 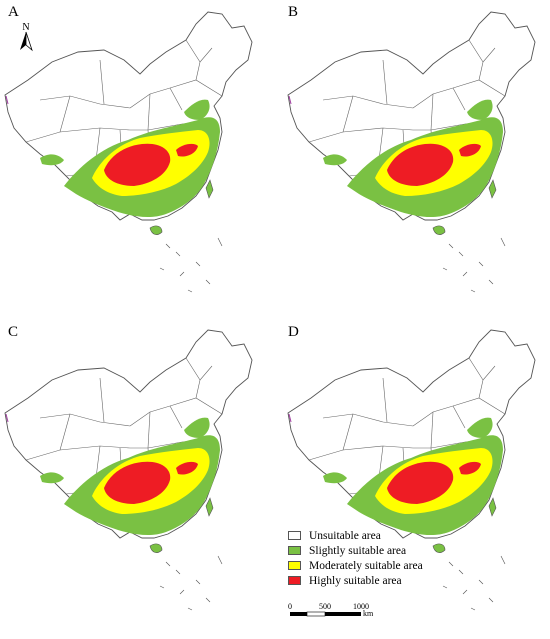 What do you see at coordinates (361, 606) in the screenshot?
I see `scale-tick-1000: 1000` at bounding box center [361, 606].